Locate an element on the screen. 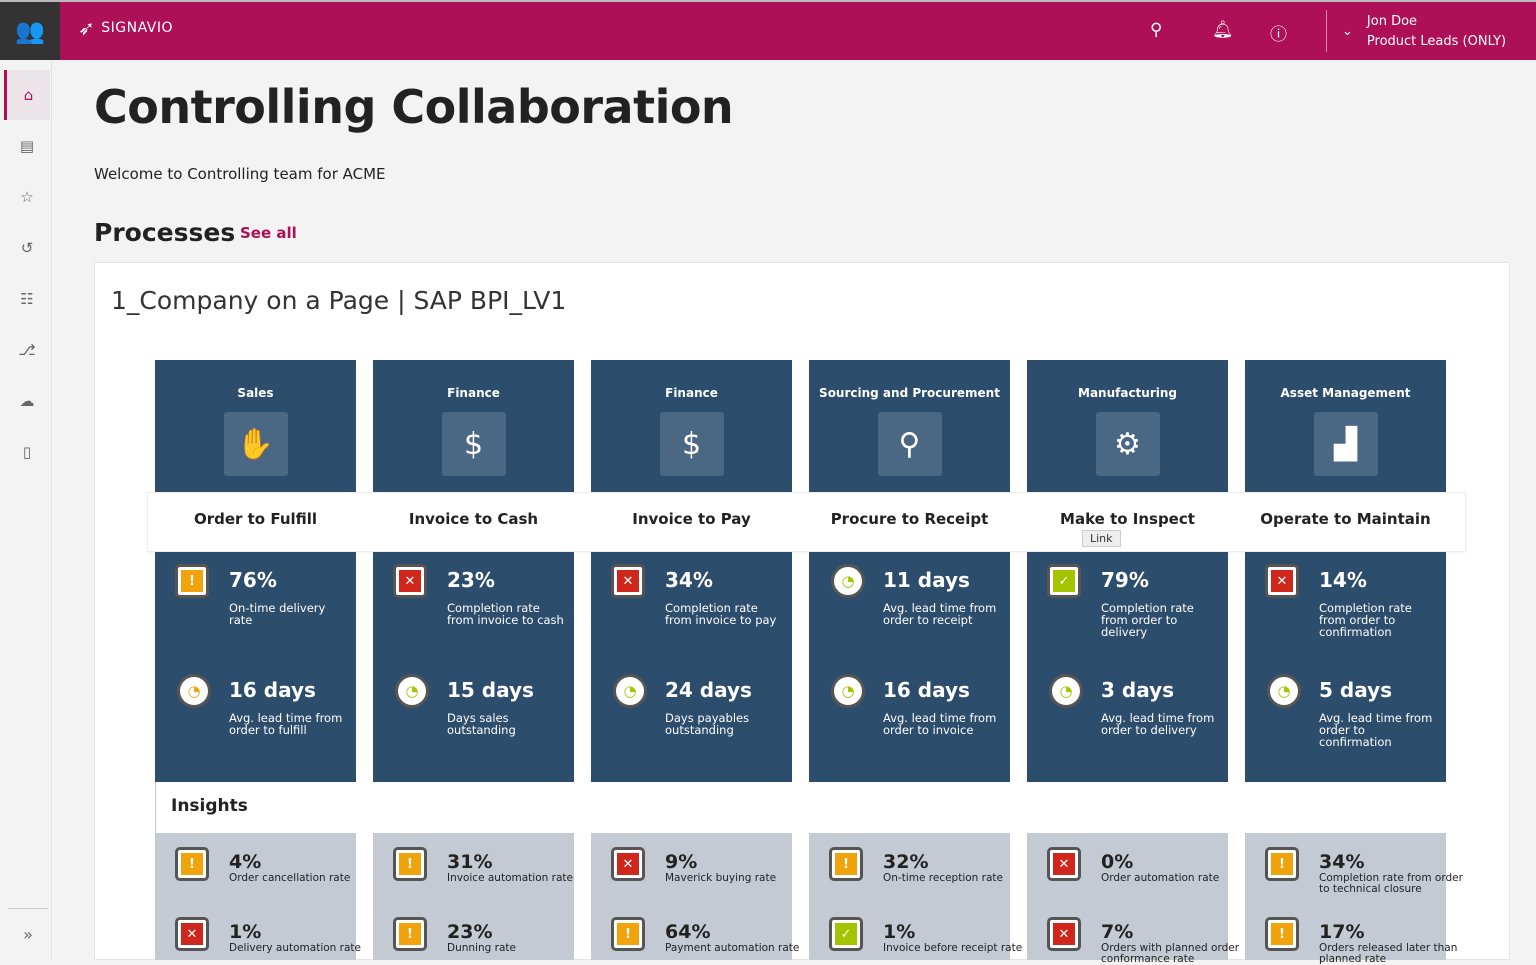  process-tile: Sales ✋ is located at coordinates (255, 426).